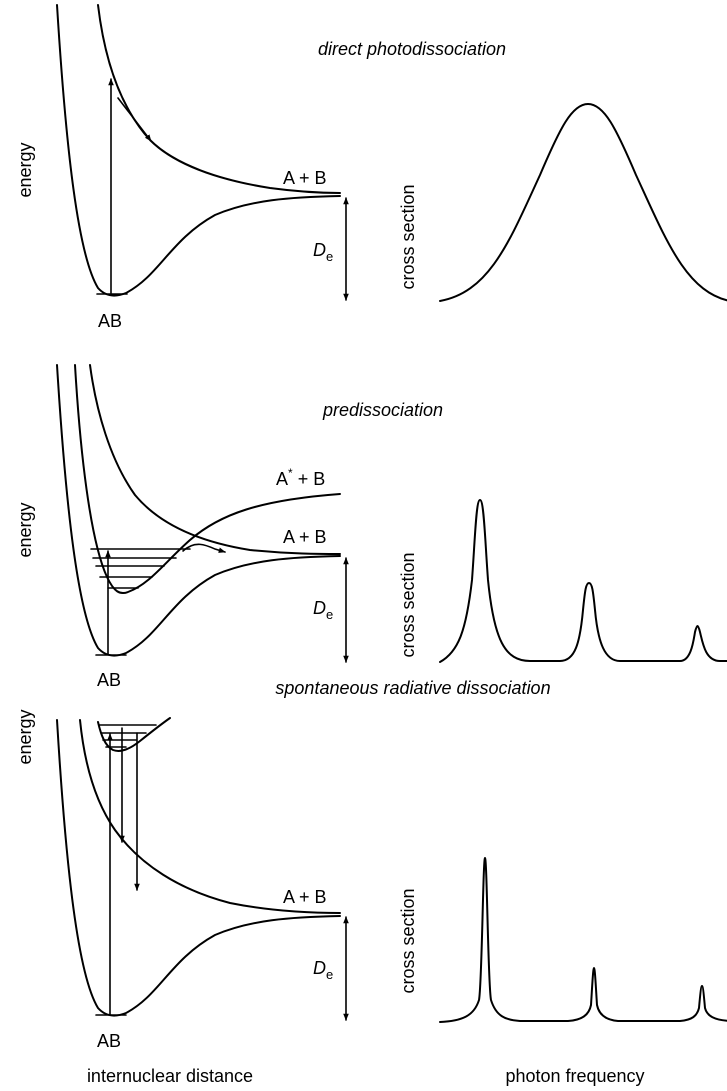  I want to click on photon-frequency-axis-label: photon frequency, so click(574, 1076).